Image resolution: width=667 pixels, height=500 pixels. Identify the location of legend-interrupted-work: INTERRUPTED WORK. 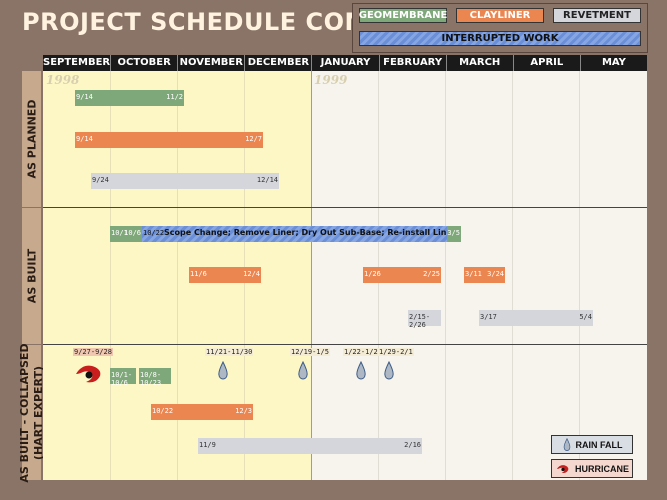
(500, 38).